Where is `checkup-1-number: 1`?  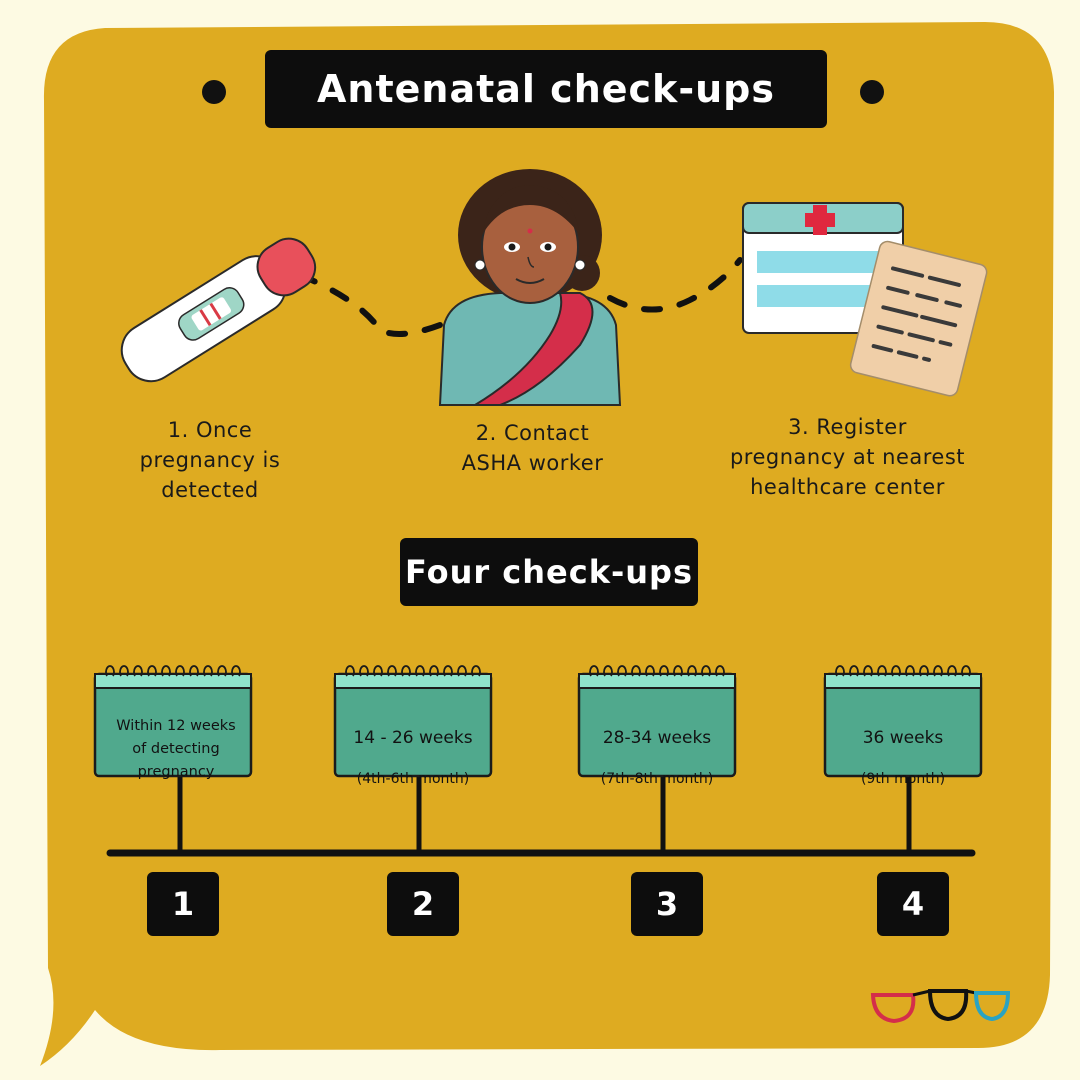
checkup-1-number: 1 is located at coordinates (183, 904).